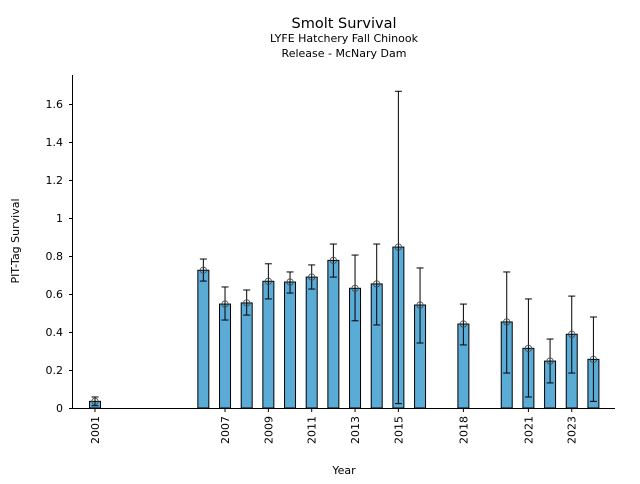 The width and height of the screenshot is (640, 484). I want to click on chart-subtitle-line-1: LYFE Hatchery Fall Chinook, so click(344, 38).